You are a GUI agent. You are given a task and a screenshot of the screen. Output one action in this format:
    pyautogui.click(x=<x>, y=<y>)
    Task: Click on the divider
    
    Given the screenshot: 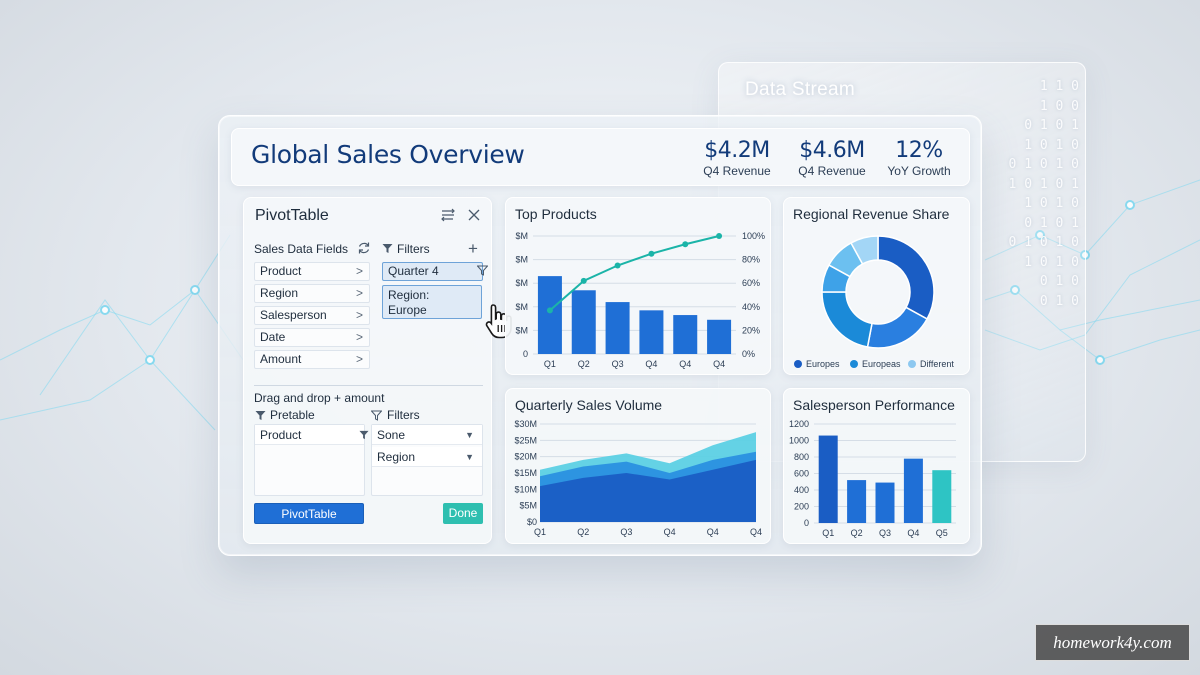 What is the action you would take?
    pyautogui.click(x=368, y=385)
    